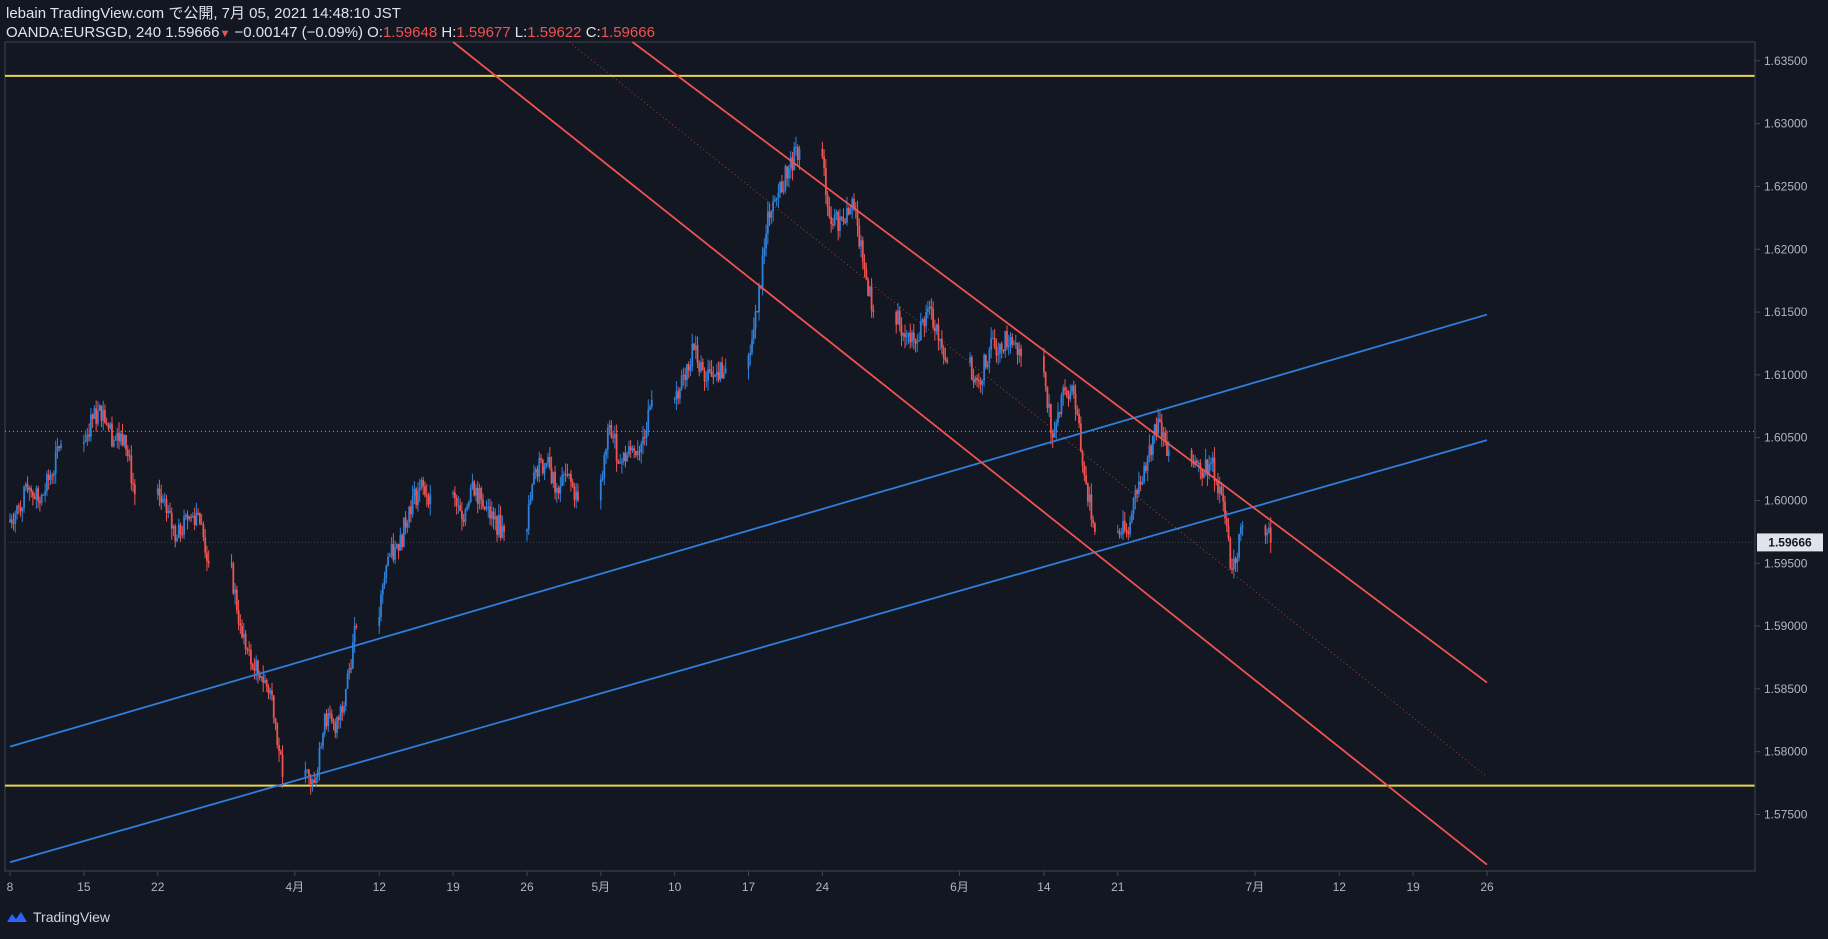 The width and height of the screenshot is (1828, 939). Describe the element at coordinates (84, 32) in the screenshot. I see `symbol-label: OANDA:EURSGD, 240` at that location.